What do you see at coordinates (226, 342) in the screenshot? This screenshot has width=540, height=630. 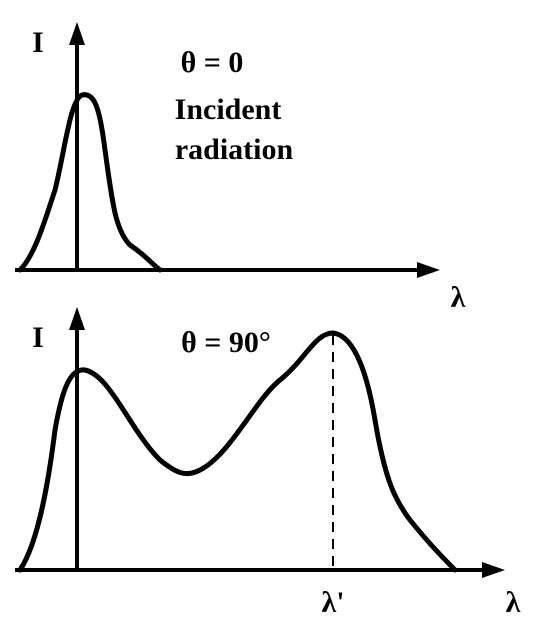 I see `angle-label: θ = 90°` at bounding box center [226, 342].